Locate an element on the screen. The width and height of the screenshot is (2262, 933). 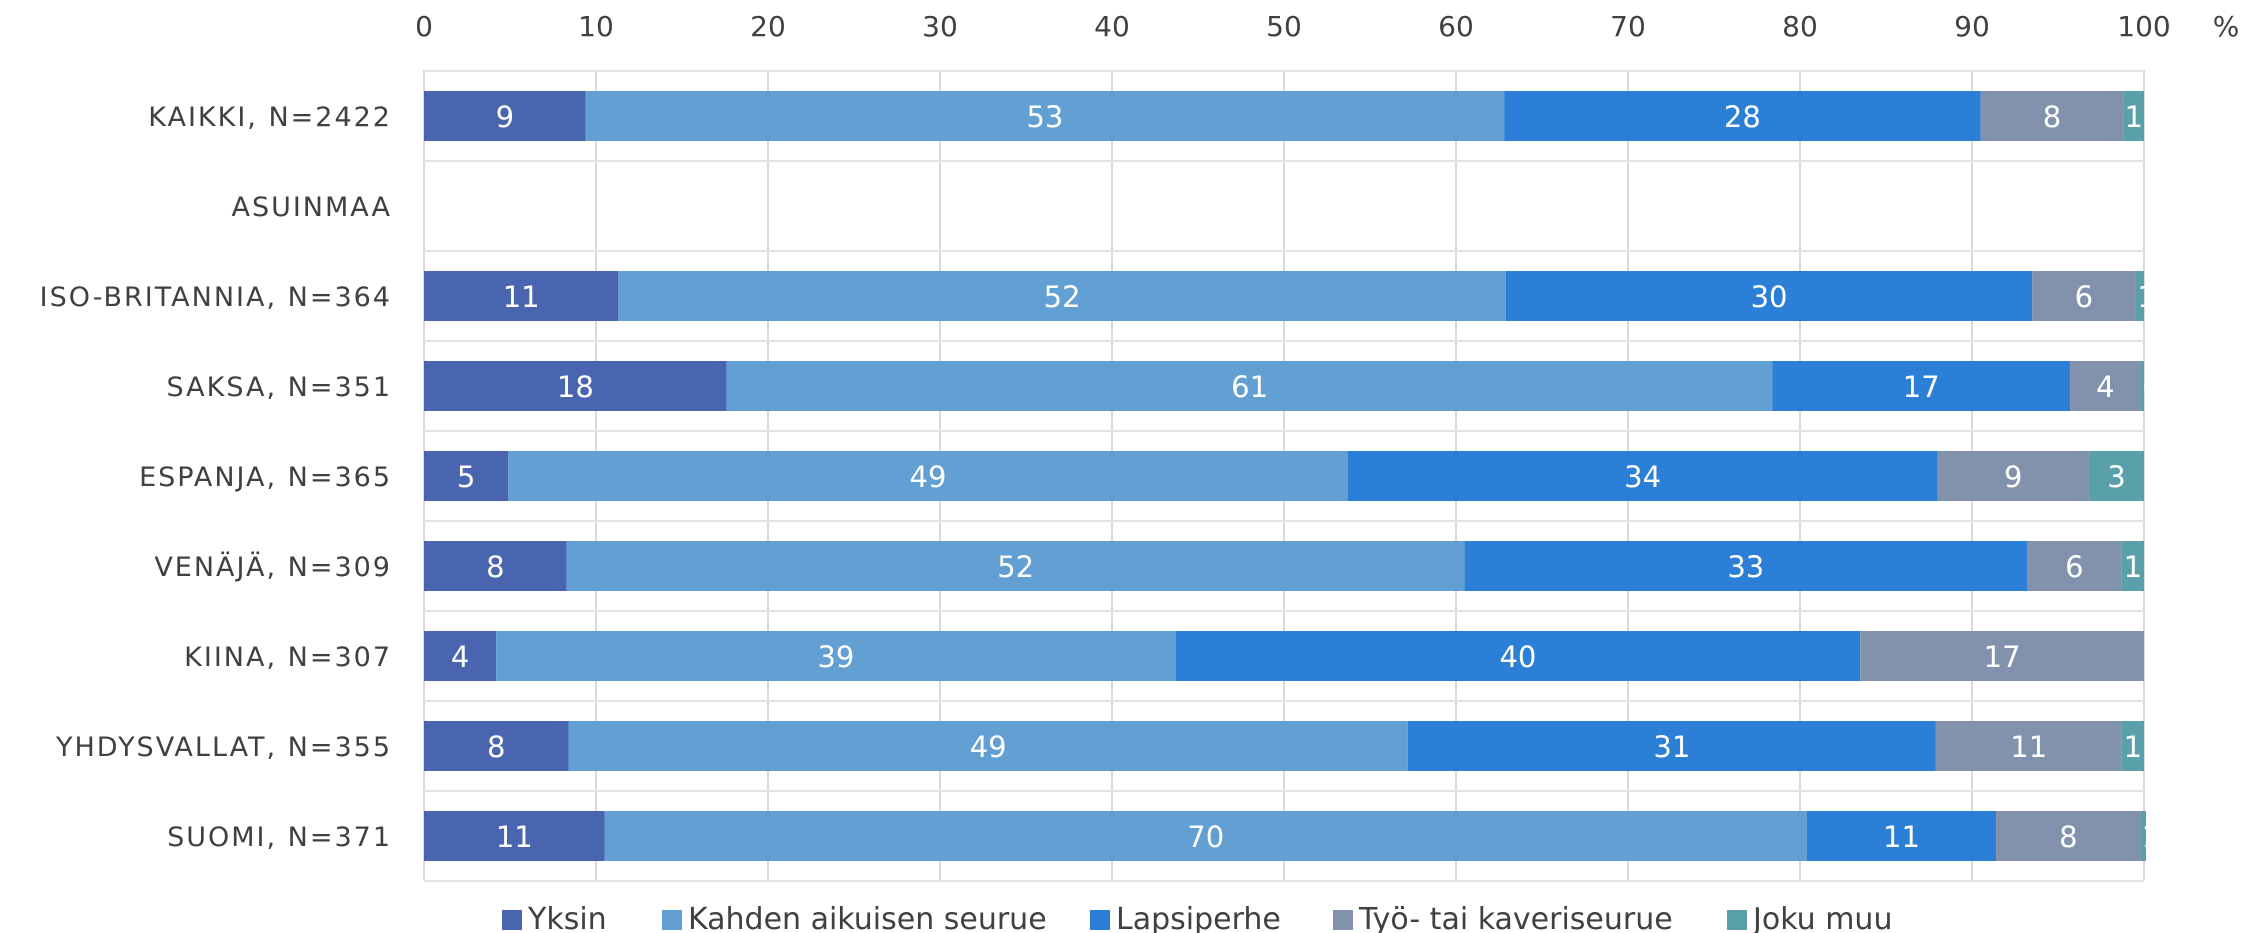
data-label: 30 is located at coordinates (1769, 297).